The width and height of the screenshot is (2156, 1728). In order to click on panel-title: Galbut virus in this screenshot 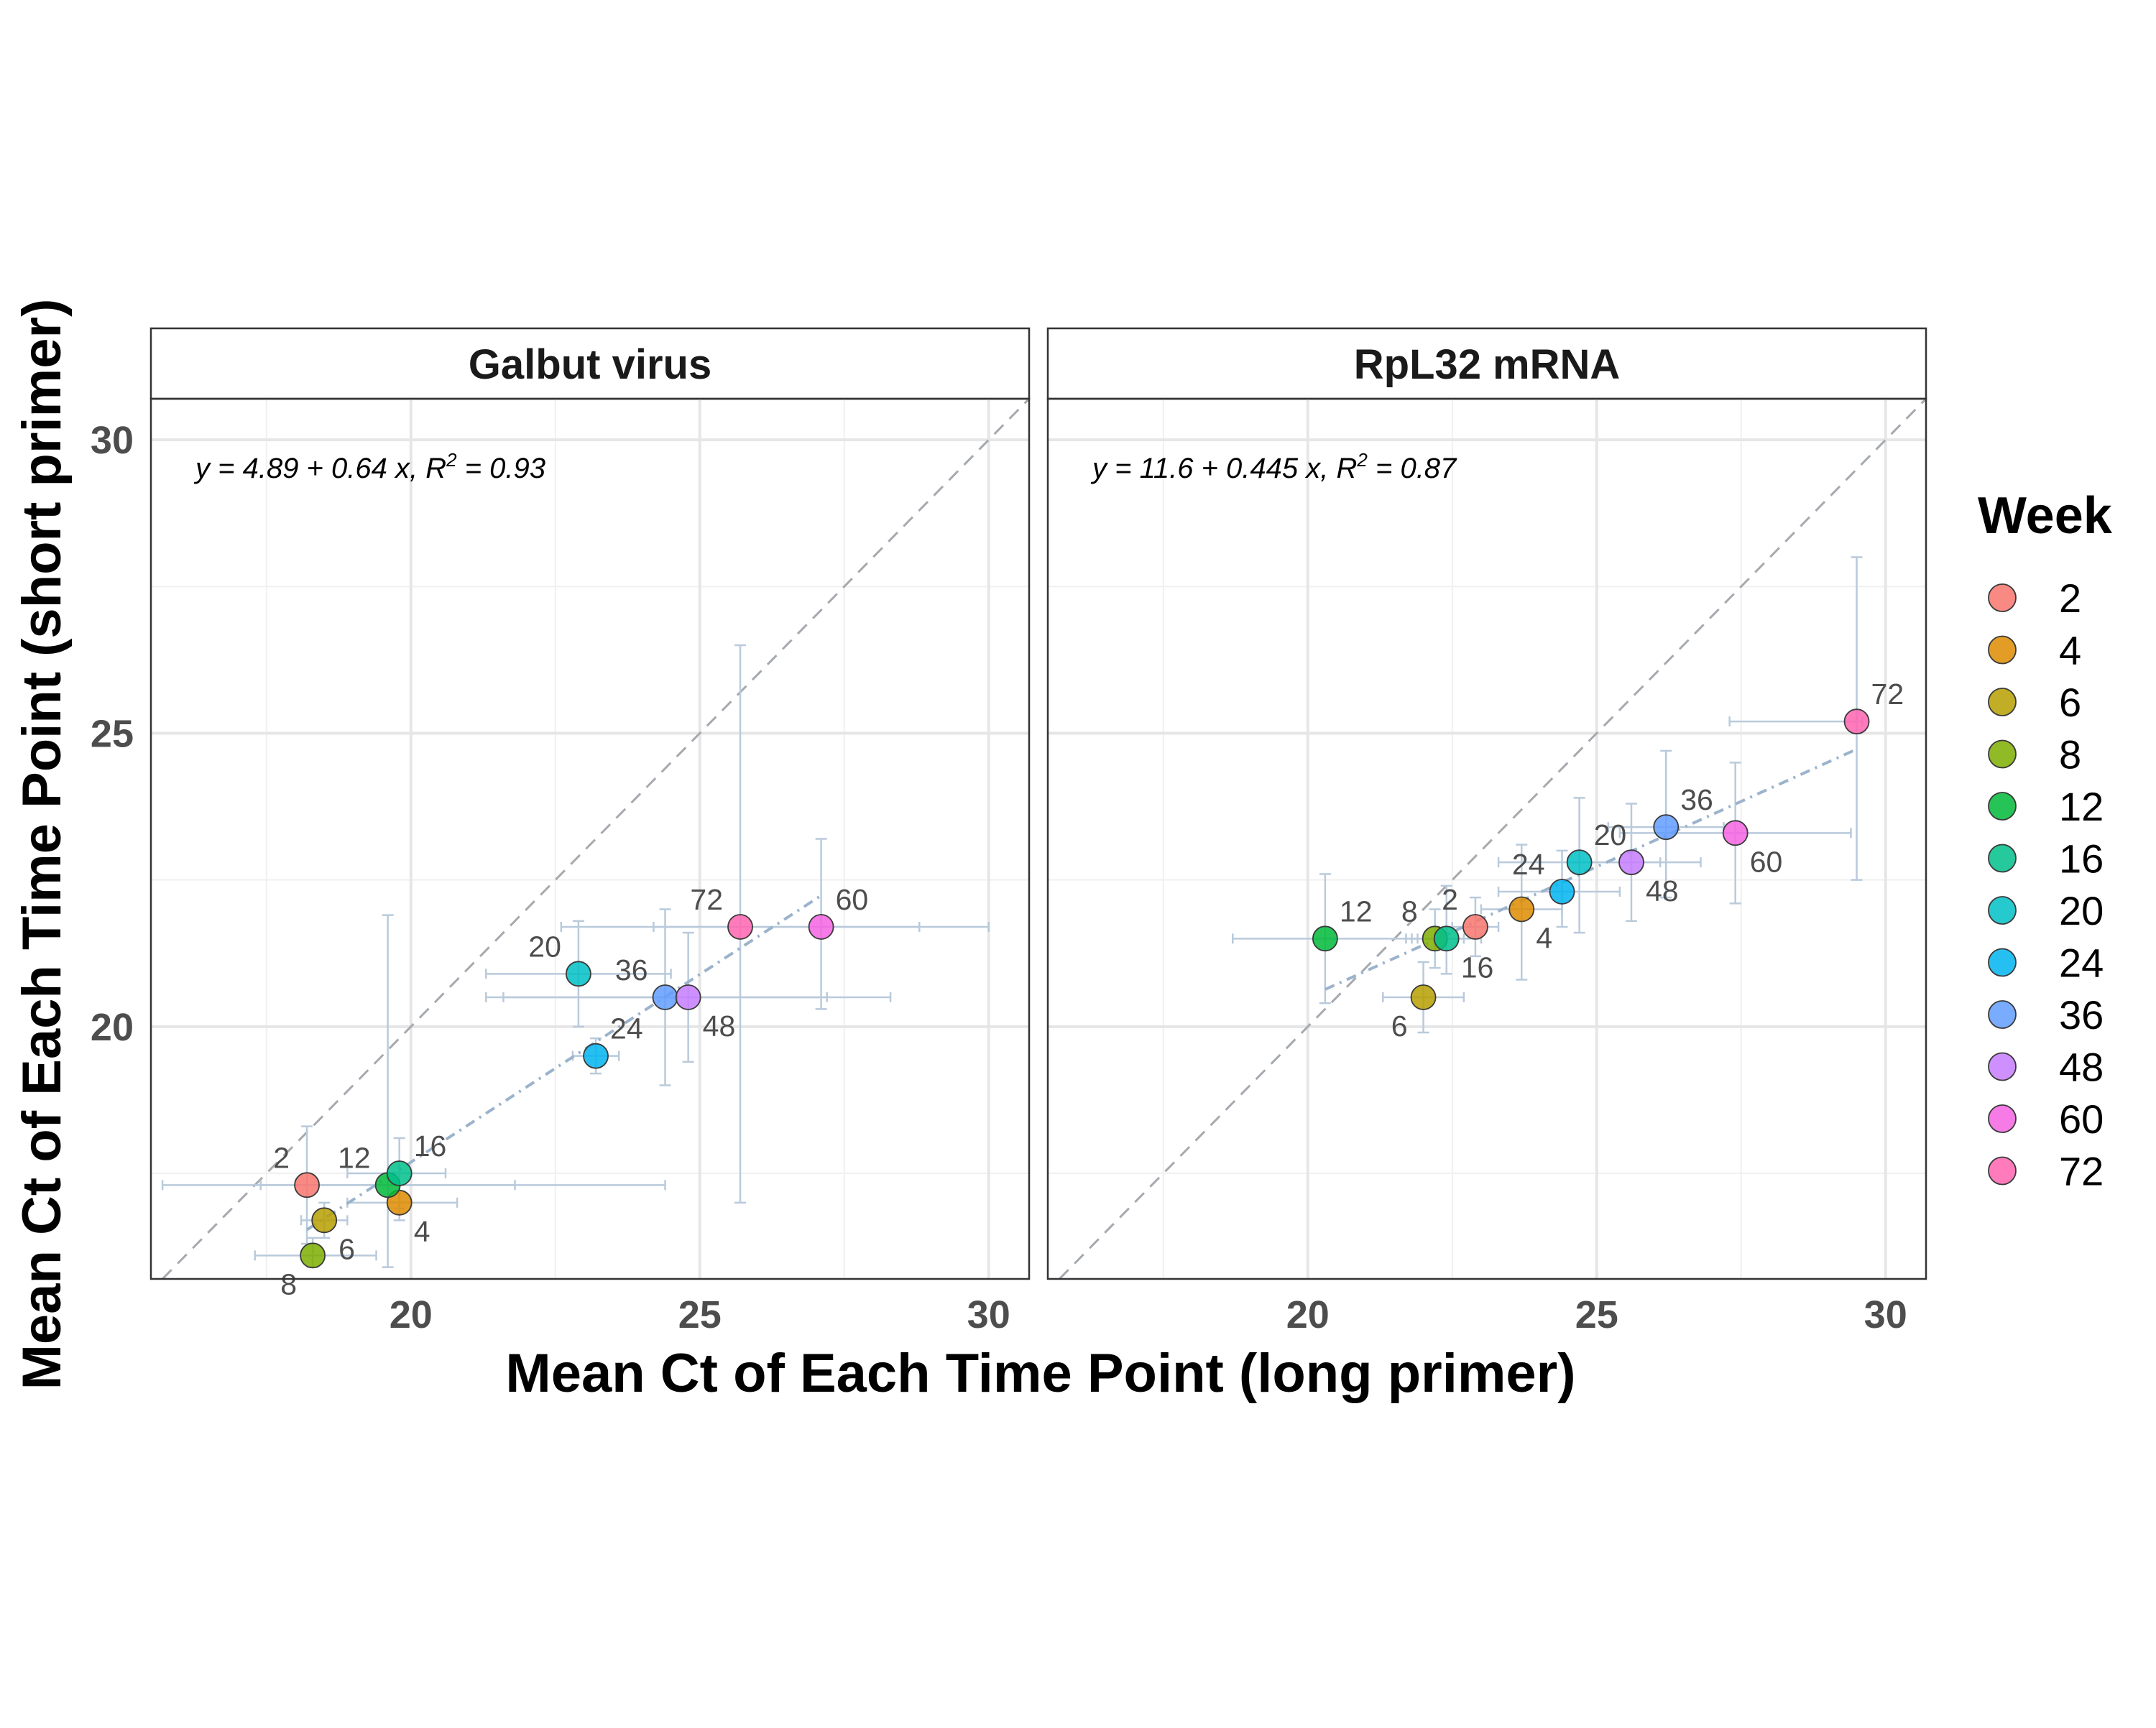, I will do `click(590, 364)`.